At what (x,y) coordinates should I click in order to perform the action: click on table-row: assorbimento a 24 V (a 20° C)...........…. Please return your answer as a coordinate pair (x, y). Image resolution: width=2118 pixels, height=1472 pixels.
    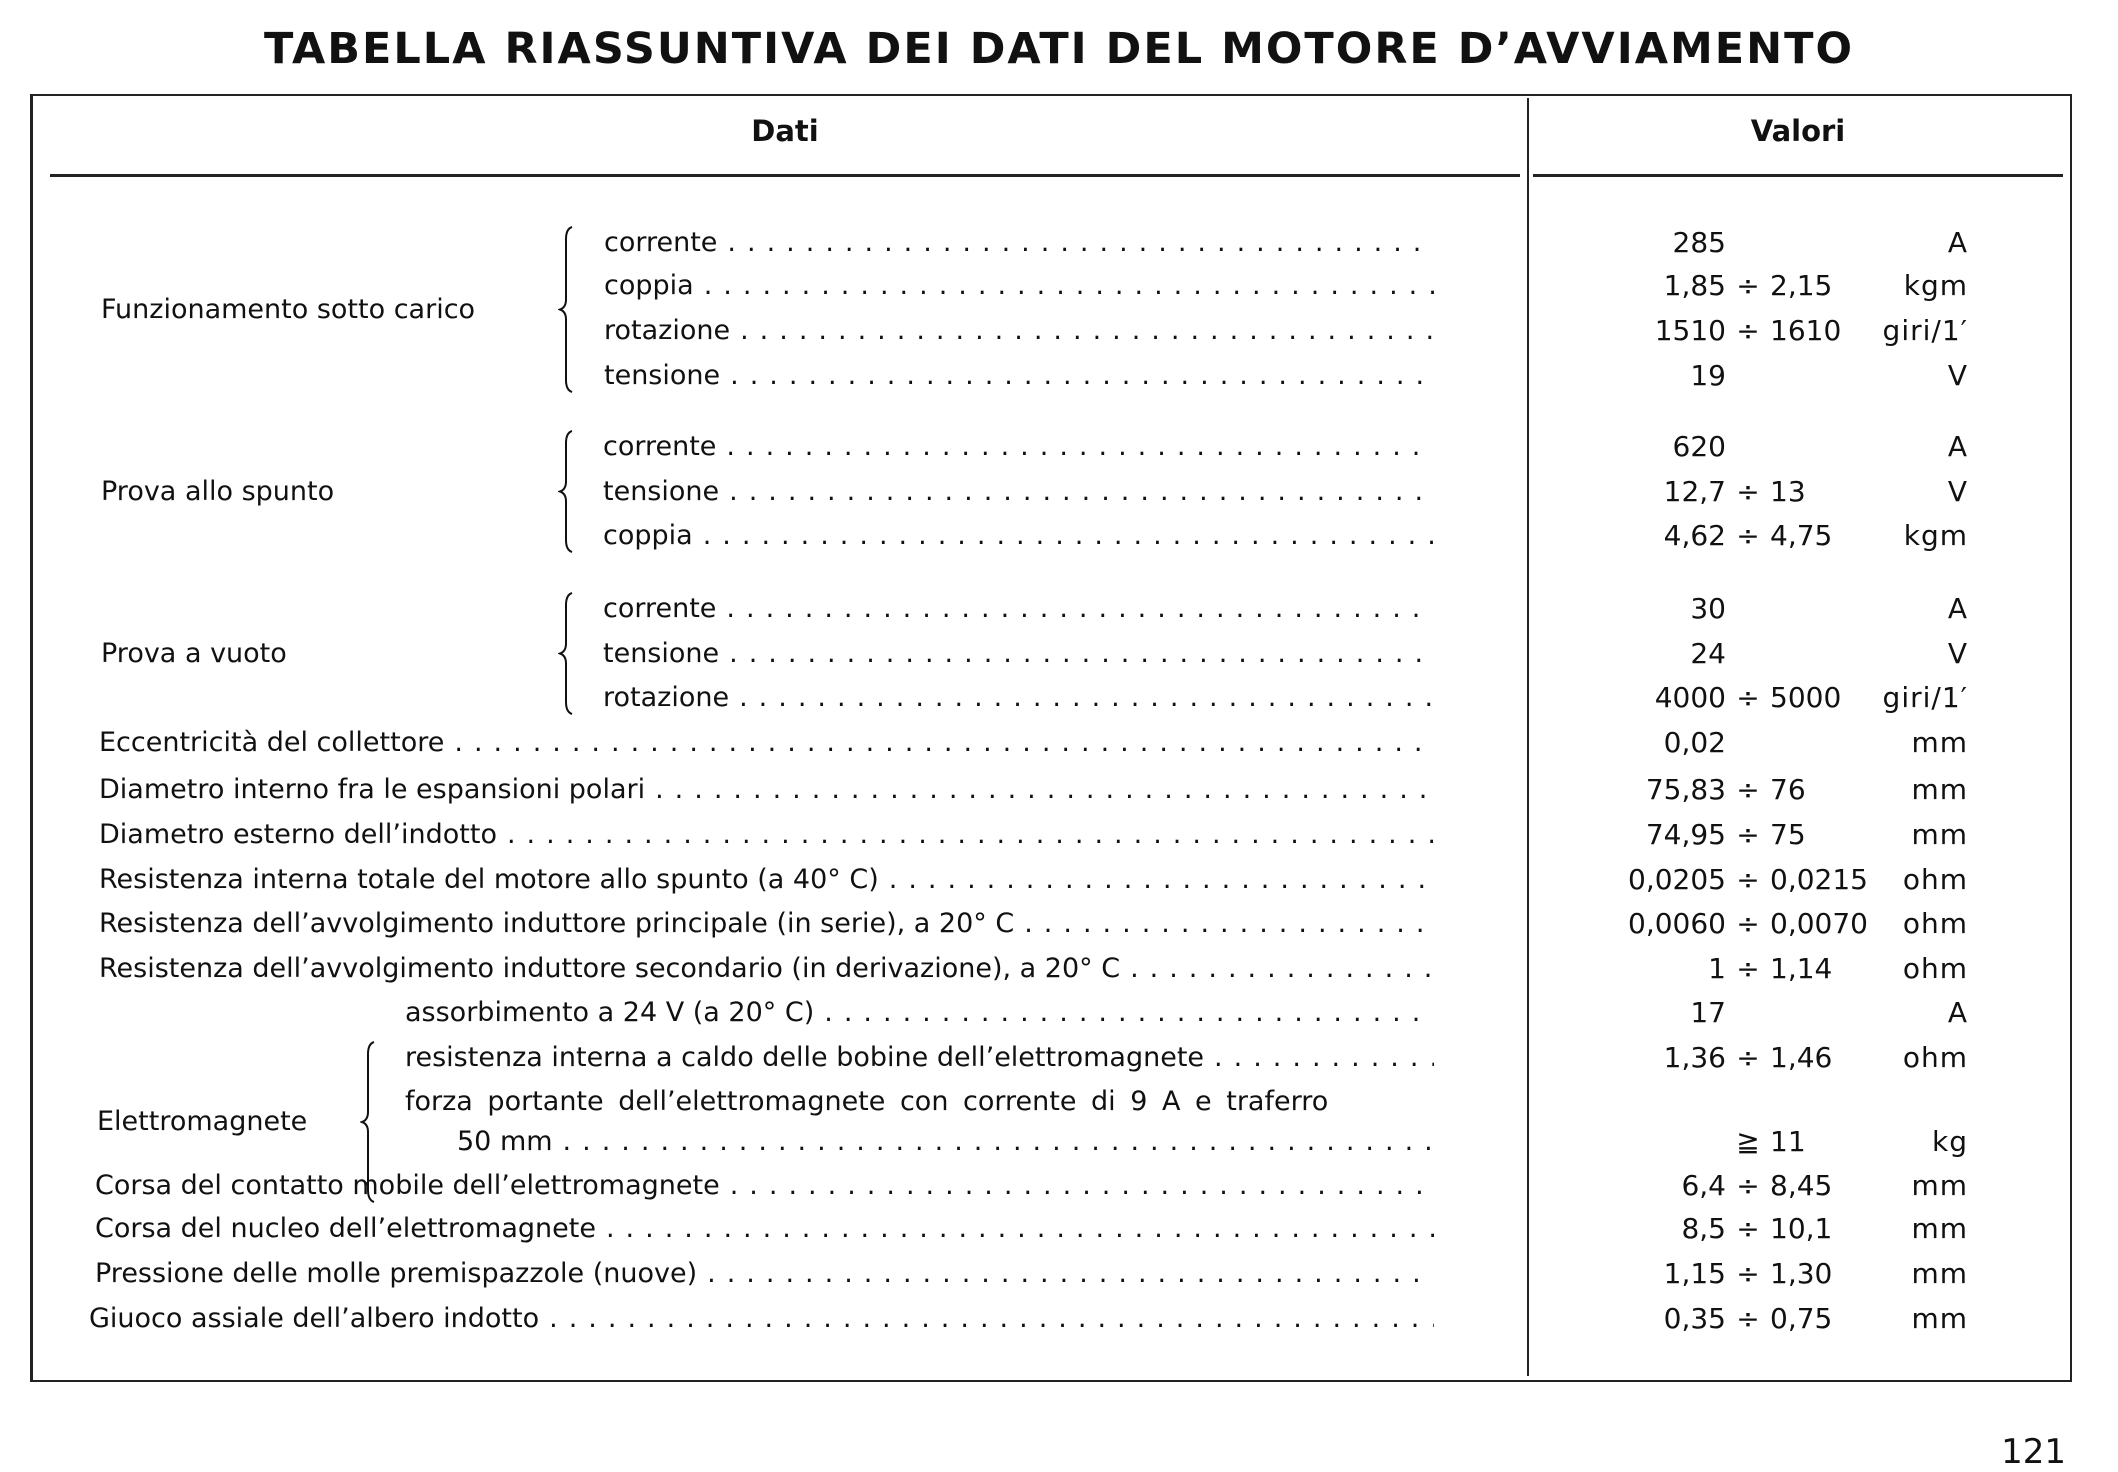
    Looking at the image, I should click on (919, 1013).